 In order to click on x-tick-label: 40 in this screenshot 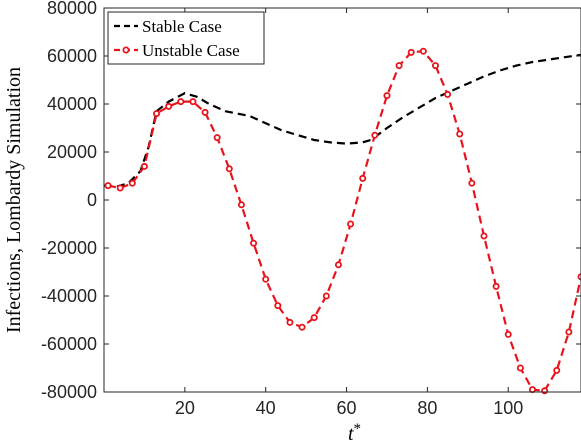, I will do `click(266, 408)`.